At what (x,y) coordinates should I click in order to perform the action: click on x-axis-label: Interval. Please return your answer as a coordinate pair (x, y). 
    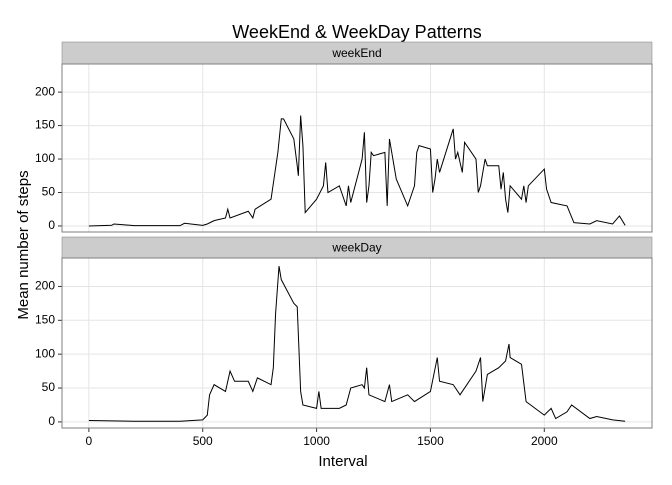
    Looking at the image, I should click on (342, 461).